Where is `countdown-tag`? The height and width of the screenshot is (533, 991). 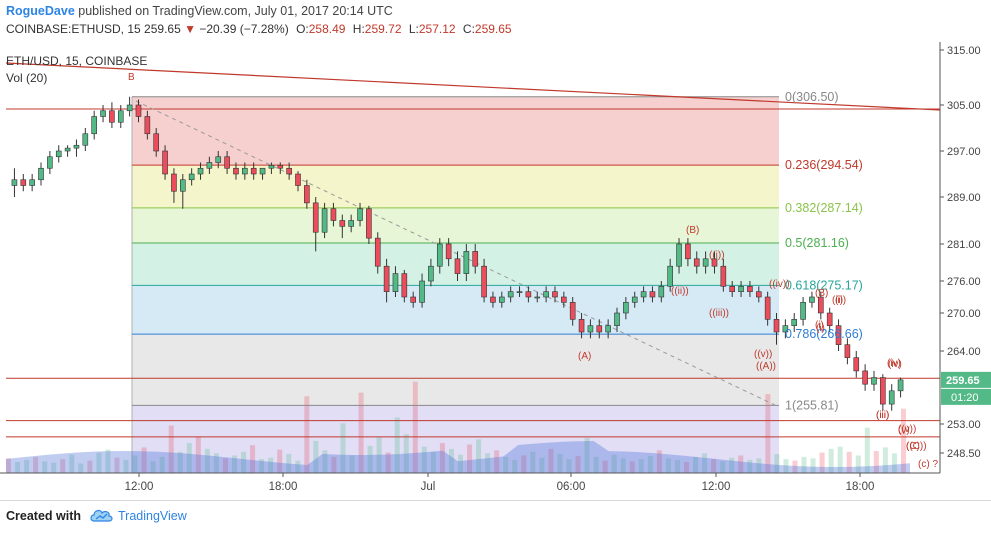 countdown-tag is located at coordinates (966, 396).